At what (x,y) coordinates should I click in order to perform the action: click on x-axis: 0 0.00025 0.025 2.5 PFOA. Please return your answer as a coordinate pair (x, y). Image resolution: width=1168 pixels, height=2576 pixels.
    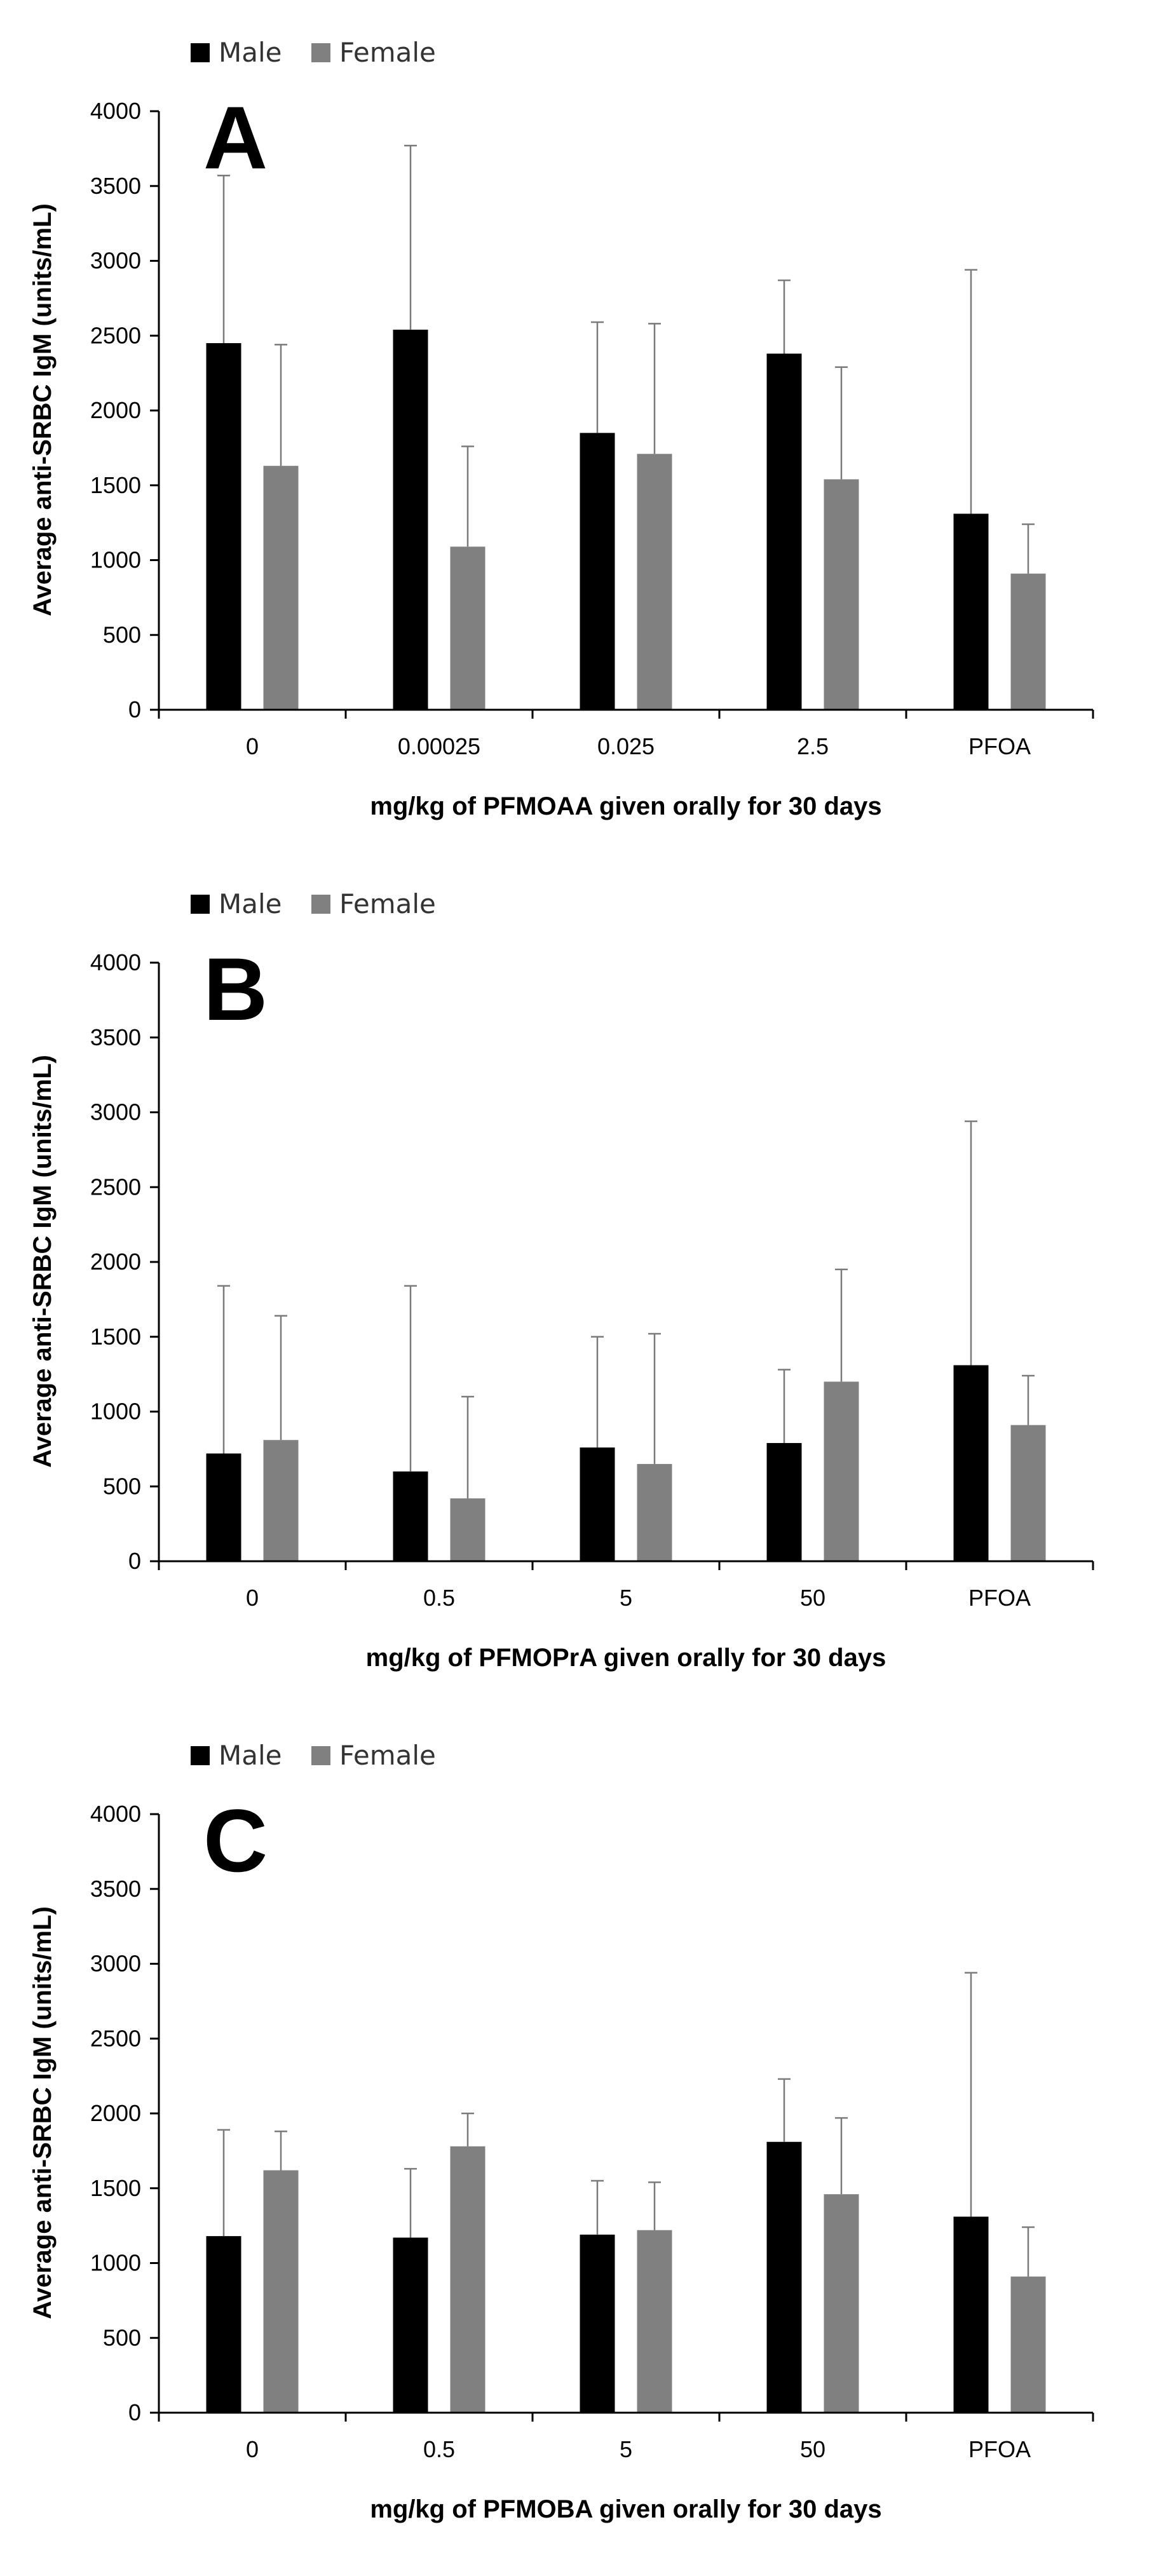
    Looking at the image, I should click on (626, 734).